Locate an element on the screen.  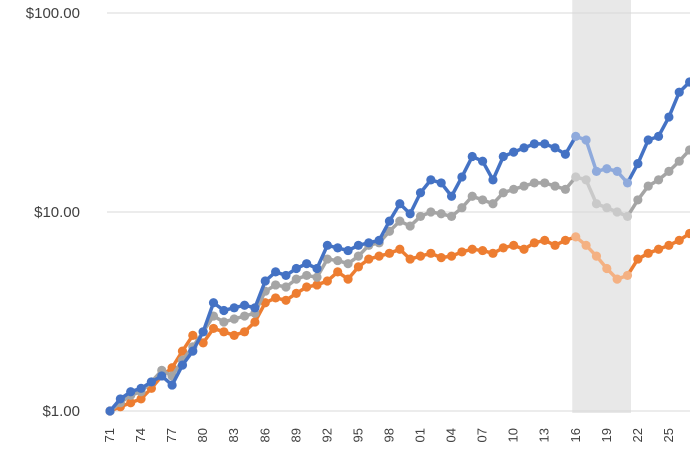
x-tick-label: 16 is located at coordinates (575, 435).